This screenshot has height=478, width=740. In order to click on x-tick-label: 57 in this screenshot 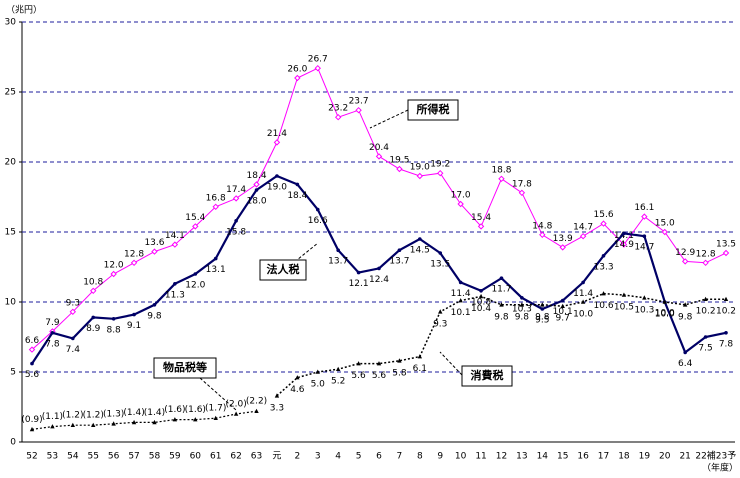, I will do `click(133, 457)`.